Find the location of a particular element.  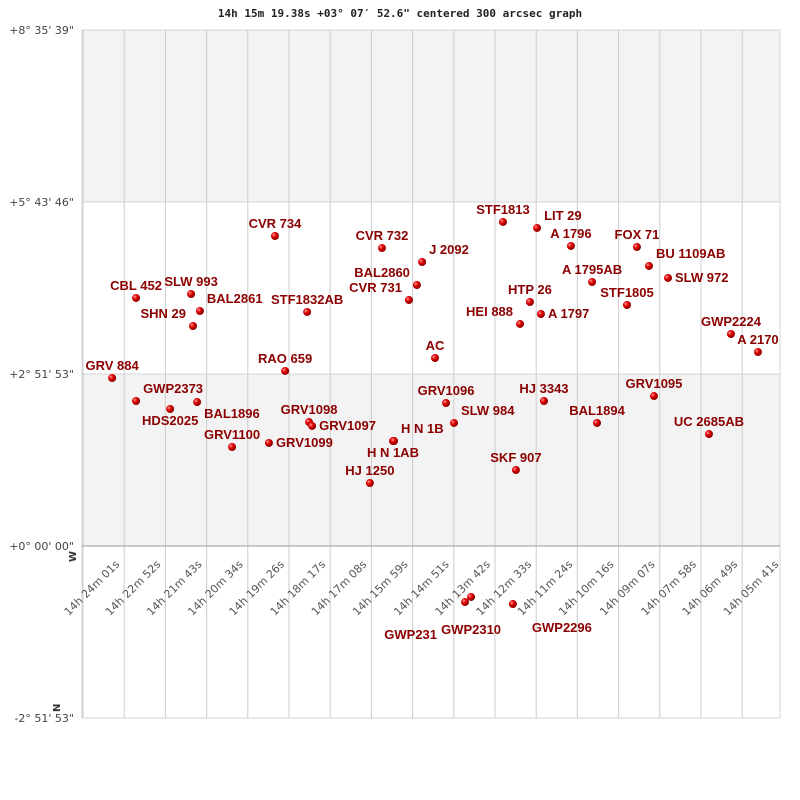

star-label: A 1795AB is located at coordinates (592, 269).